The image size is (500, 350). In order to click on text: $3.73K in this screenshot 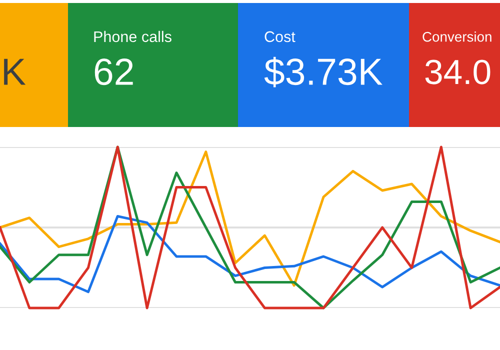, I will do `click(323, 72)`.